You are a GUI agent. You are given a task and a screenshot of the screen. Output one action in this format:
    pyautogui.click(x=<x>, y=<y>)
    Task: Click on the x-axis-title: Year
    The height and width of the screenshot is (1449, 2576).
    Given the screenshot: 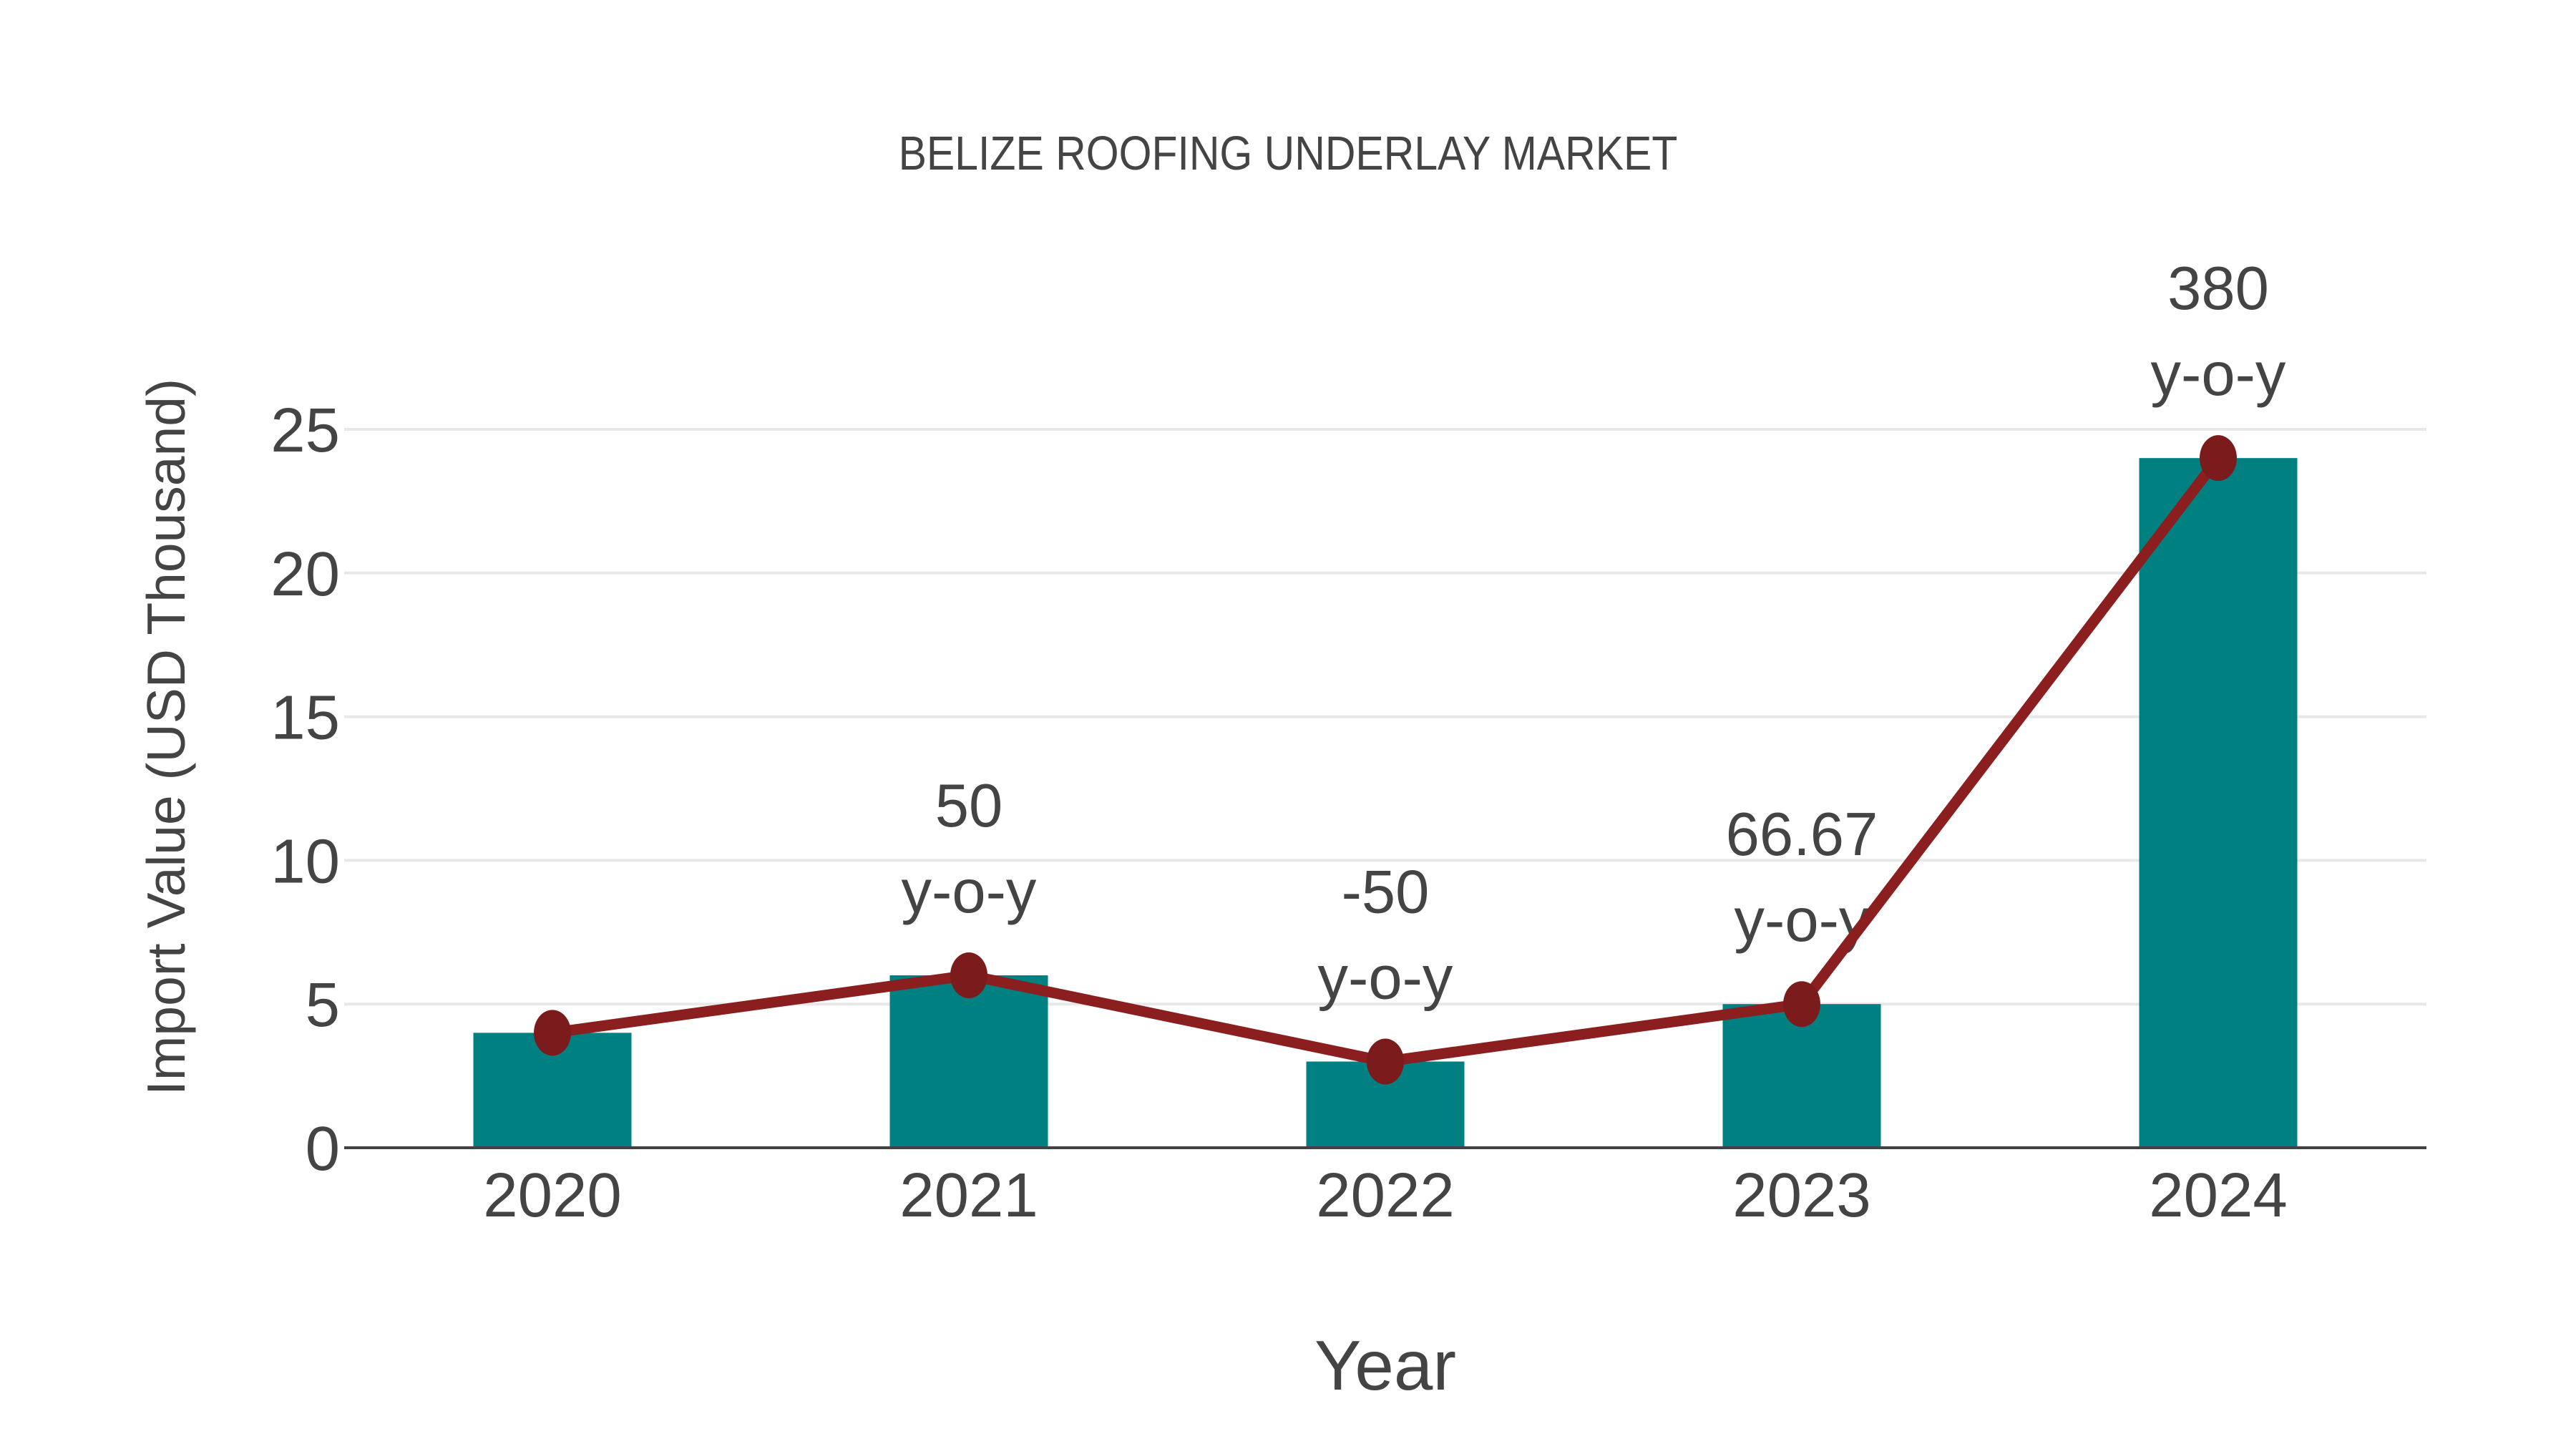 What is the action you would take?
    pyautogui.click(x=1385, y=1365)
    